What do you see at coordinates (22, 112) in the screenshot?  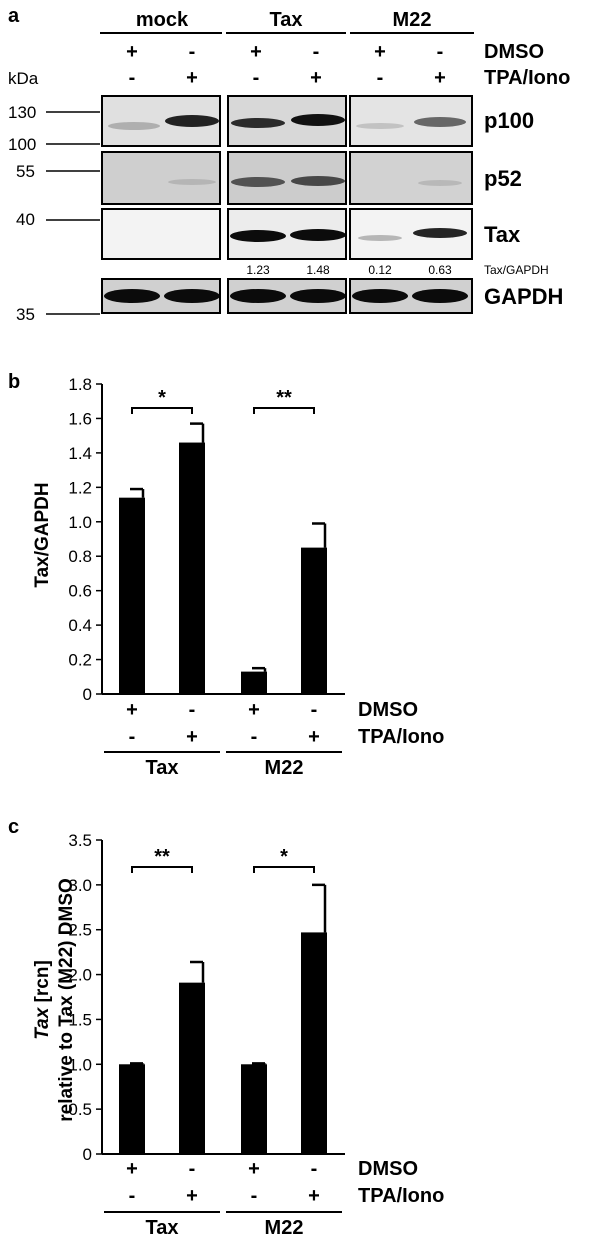 I see `marker-130: 130` at bounding box center [22, 112].